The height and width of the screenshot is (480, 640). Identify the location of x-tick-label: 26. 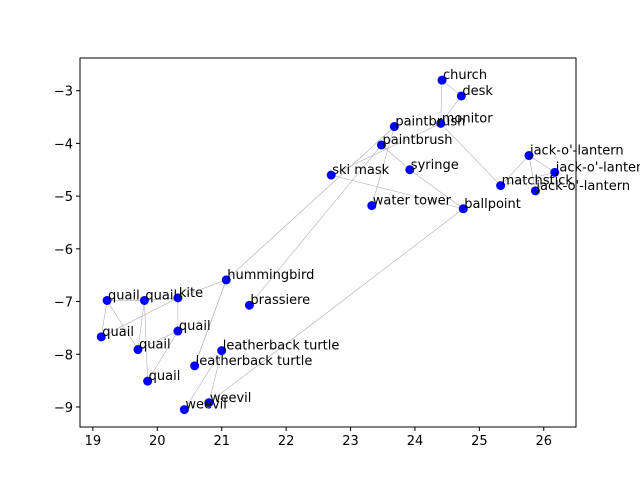
(544, 441).